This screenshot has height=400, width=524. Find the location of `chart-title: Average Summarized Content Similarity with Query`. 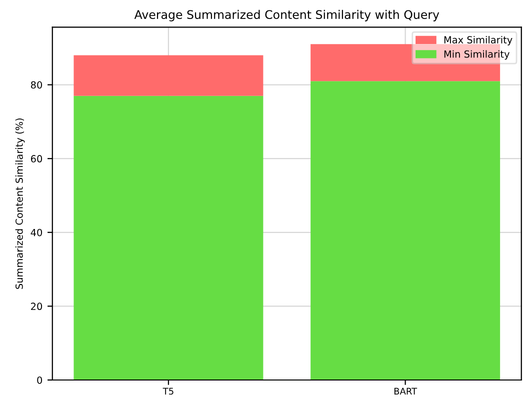

chart-title: Average Summarized Content Similarity with Query is located at coordinates (287, 16).